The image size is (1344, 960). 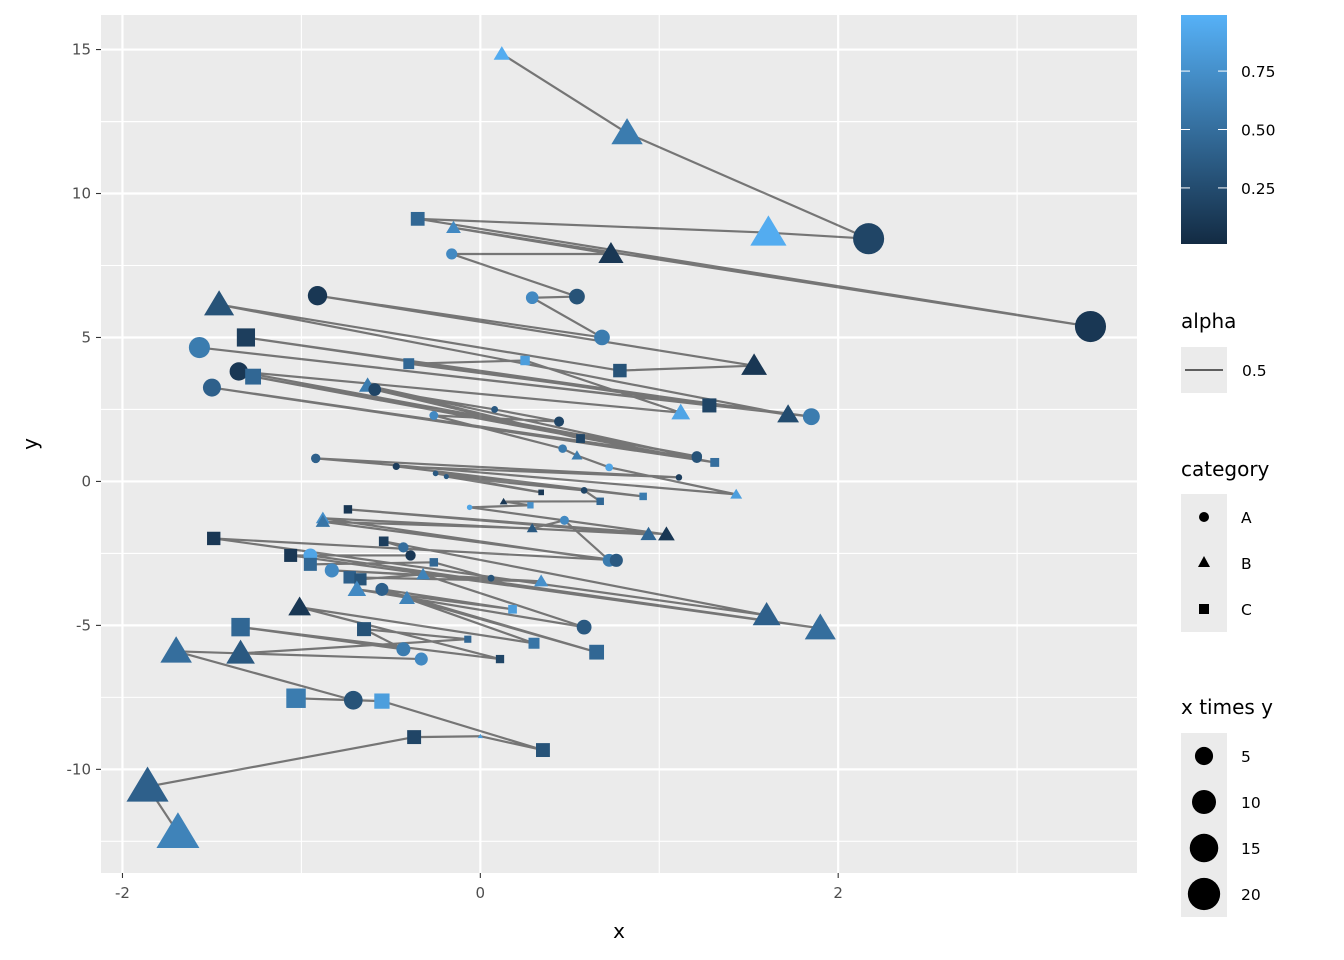 What do you see at coordinates (1227, 806) in the screenshot?
I see `size-legend: x times y 5 10 15 20` at bounding box center [1227, 806].